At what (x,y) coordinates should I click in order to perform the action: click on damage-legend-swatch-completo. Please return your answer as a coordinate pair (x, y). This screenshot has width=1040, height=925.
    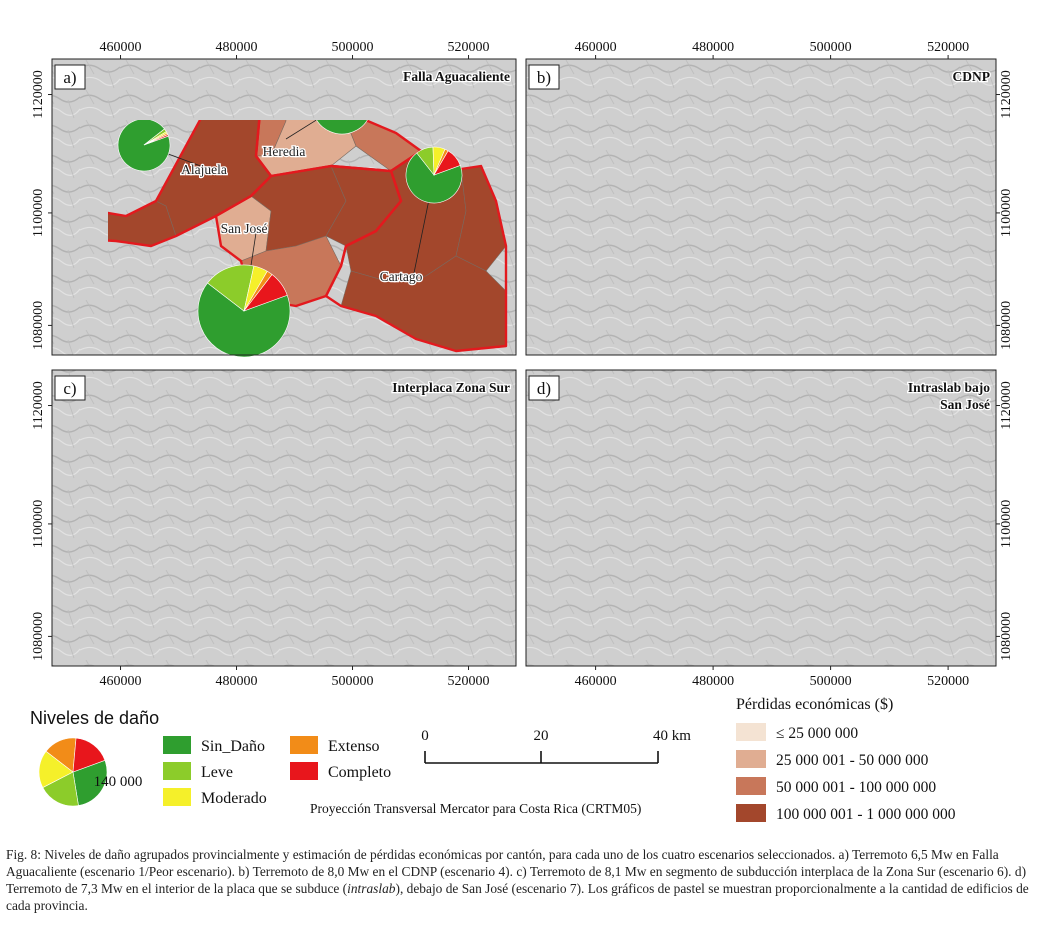
    Looking at the image, I should click on (304, 771).